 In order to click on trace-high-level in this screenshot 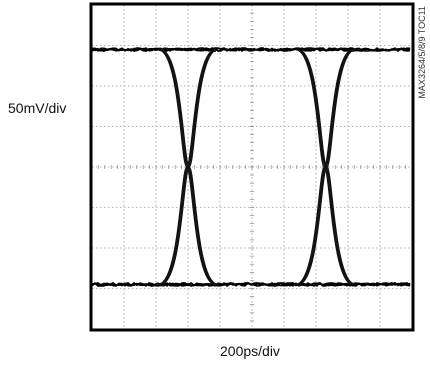, I will do `click(251, 50)`.